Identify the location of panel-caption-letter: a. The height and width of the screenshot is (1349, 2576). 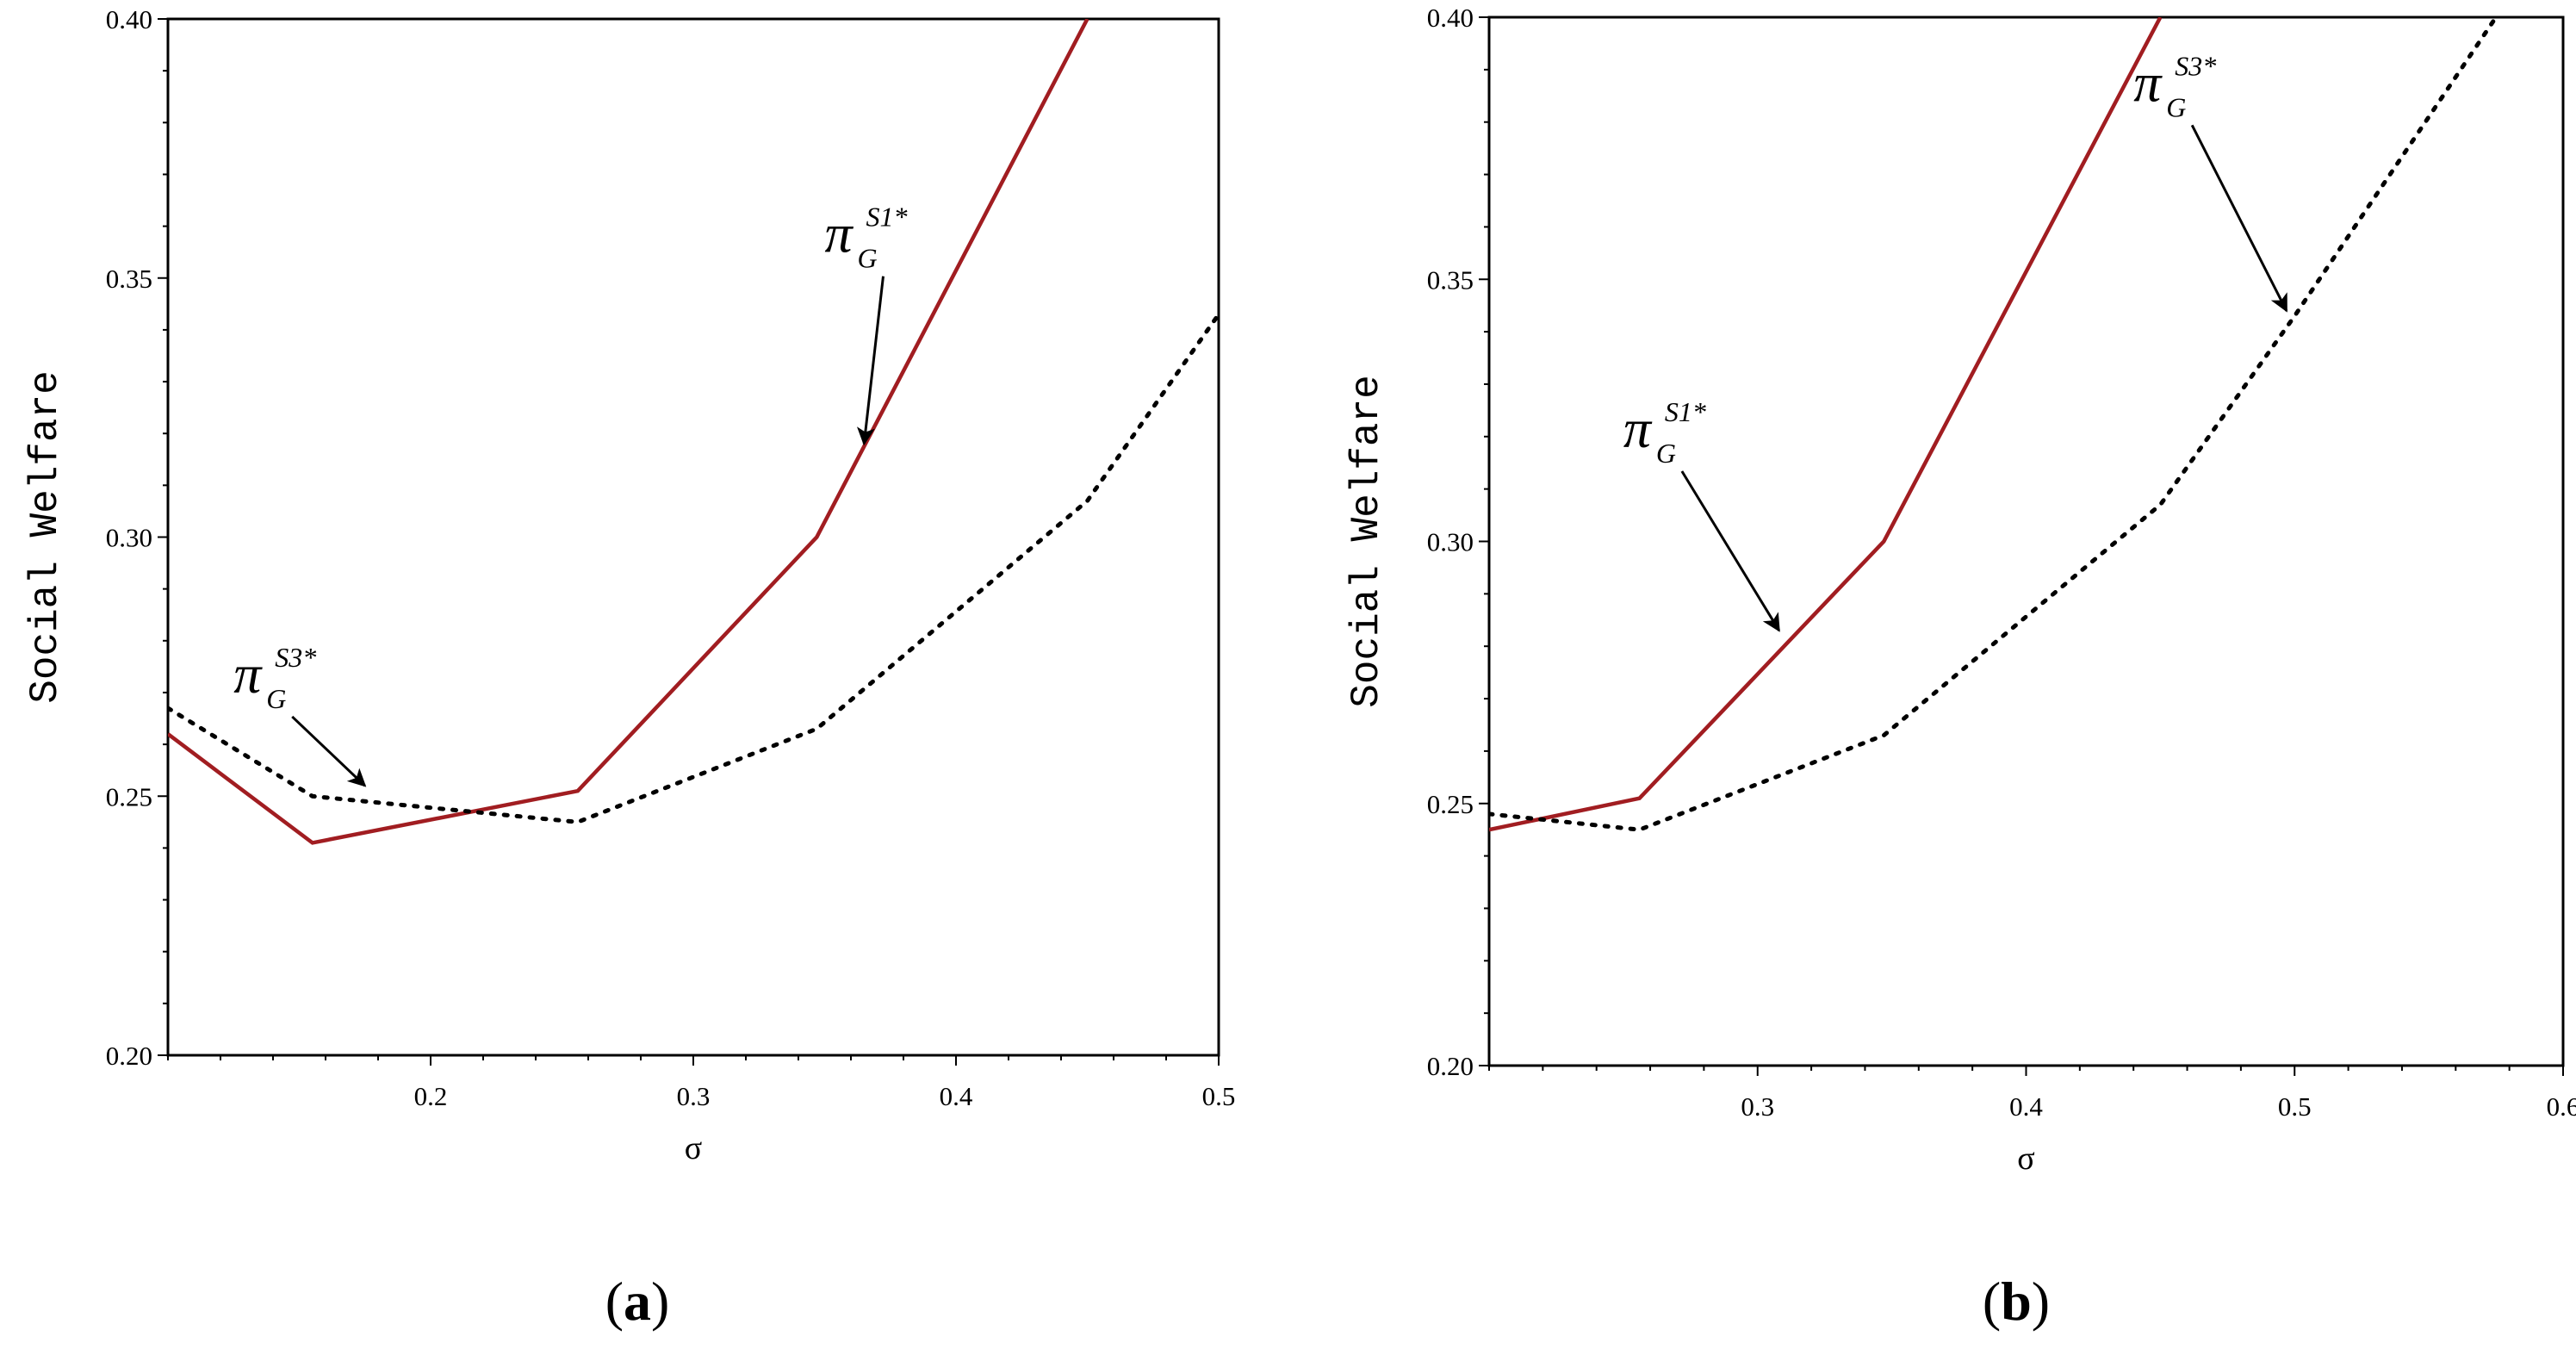
(638, 1301).